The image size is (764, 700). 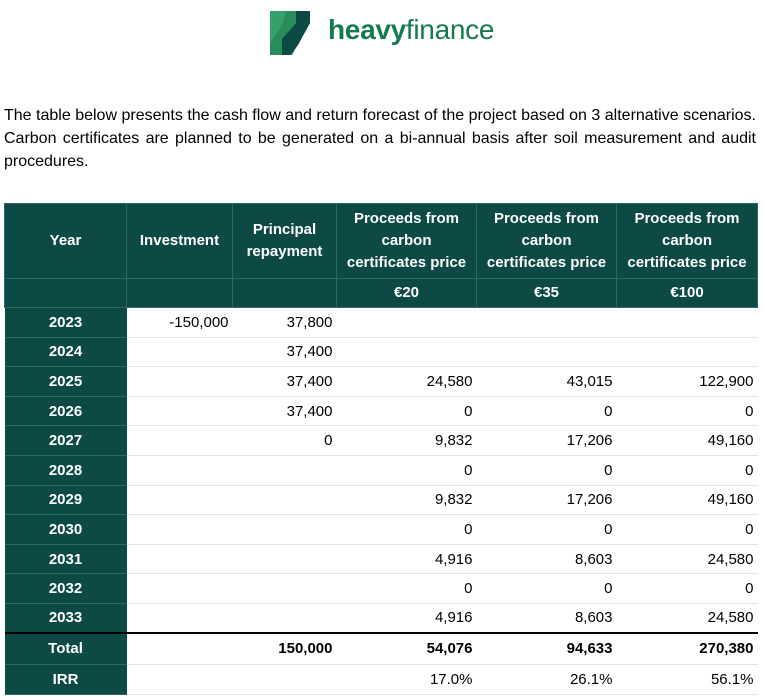 I want to click on total-row: Total 150,000 54,076 94,633 270,380, so click(x=381, y=648).